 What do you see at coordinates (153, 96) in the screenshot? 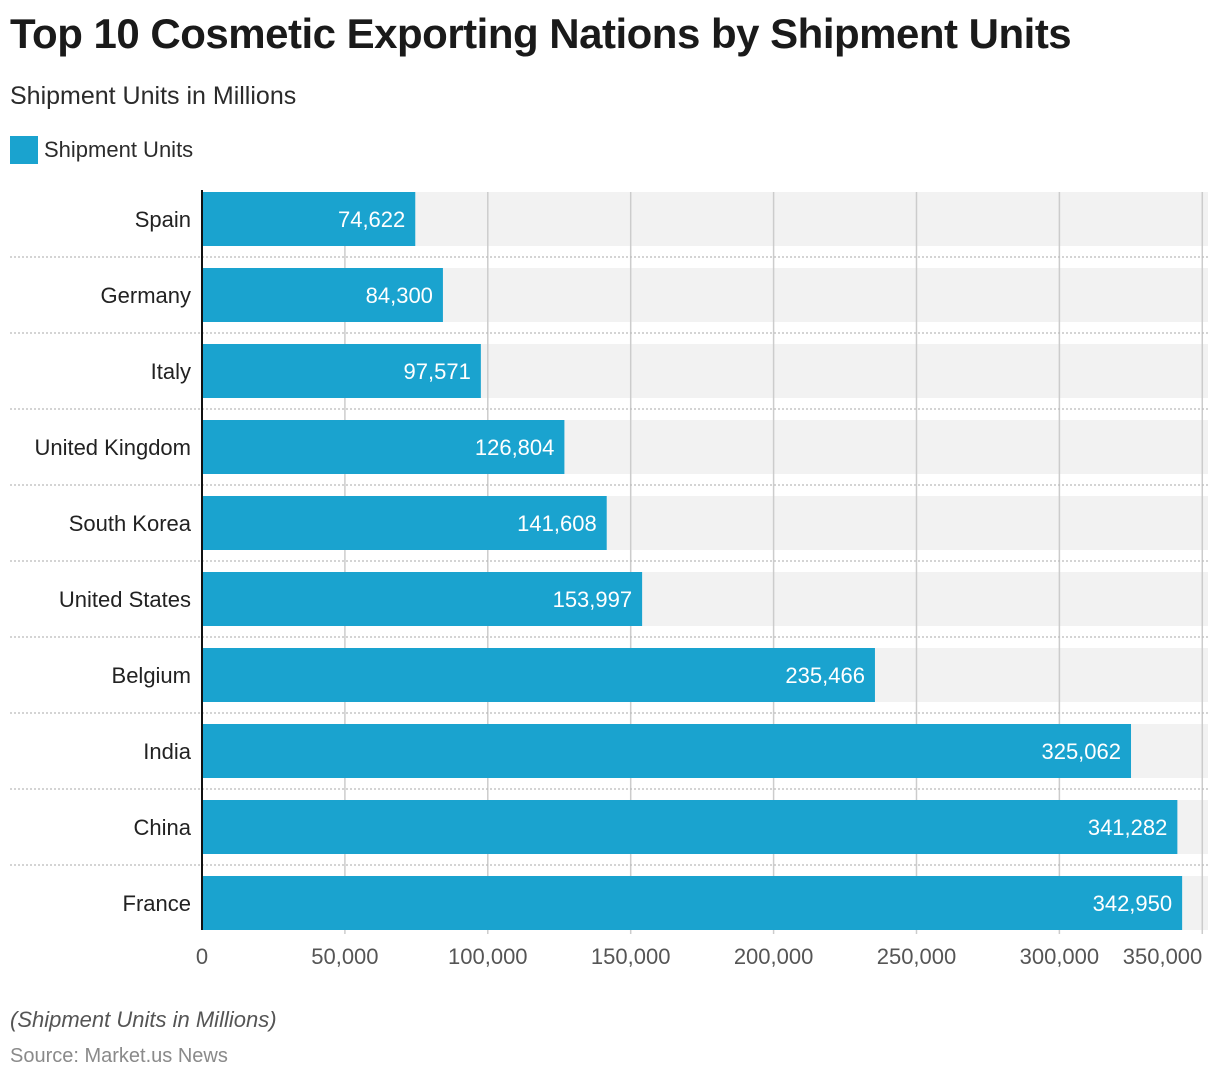
I see `chart-subtitle: Shipment Units in Millions` at bounding box center [153, 96].